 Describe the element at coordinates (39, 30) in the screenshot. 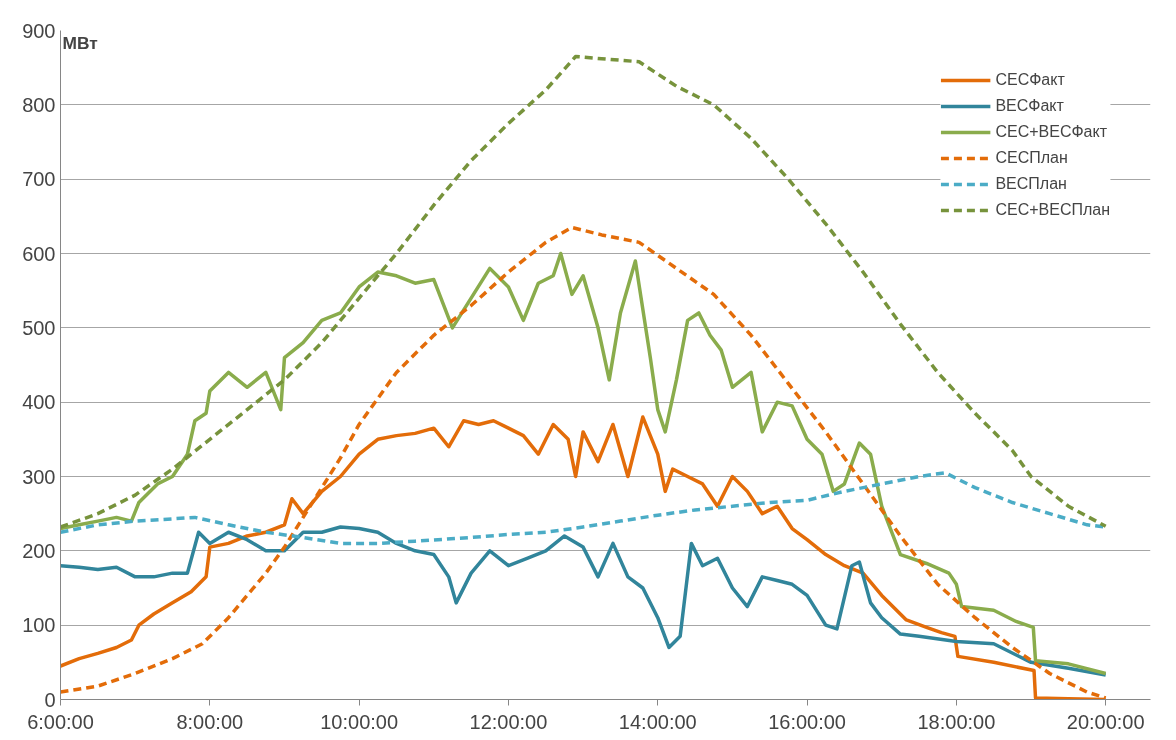

I see `y-tick-label: 900` at that location.